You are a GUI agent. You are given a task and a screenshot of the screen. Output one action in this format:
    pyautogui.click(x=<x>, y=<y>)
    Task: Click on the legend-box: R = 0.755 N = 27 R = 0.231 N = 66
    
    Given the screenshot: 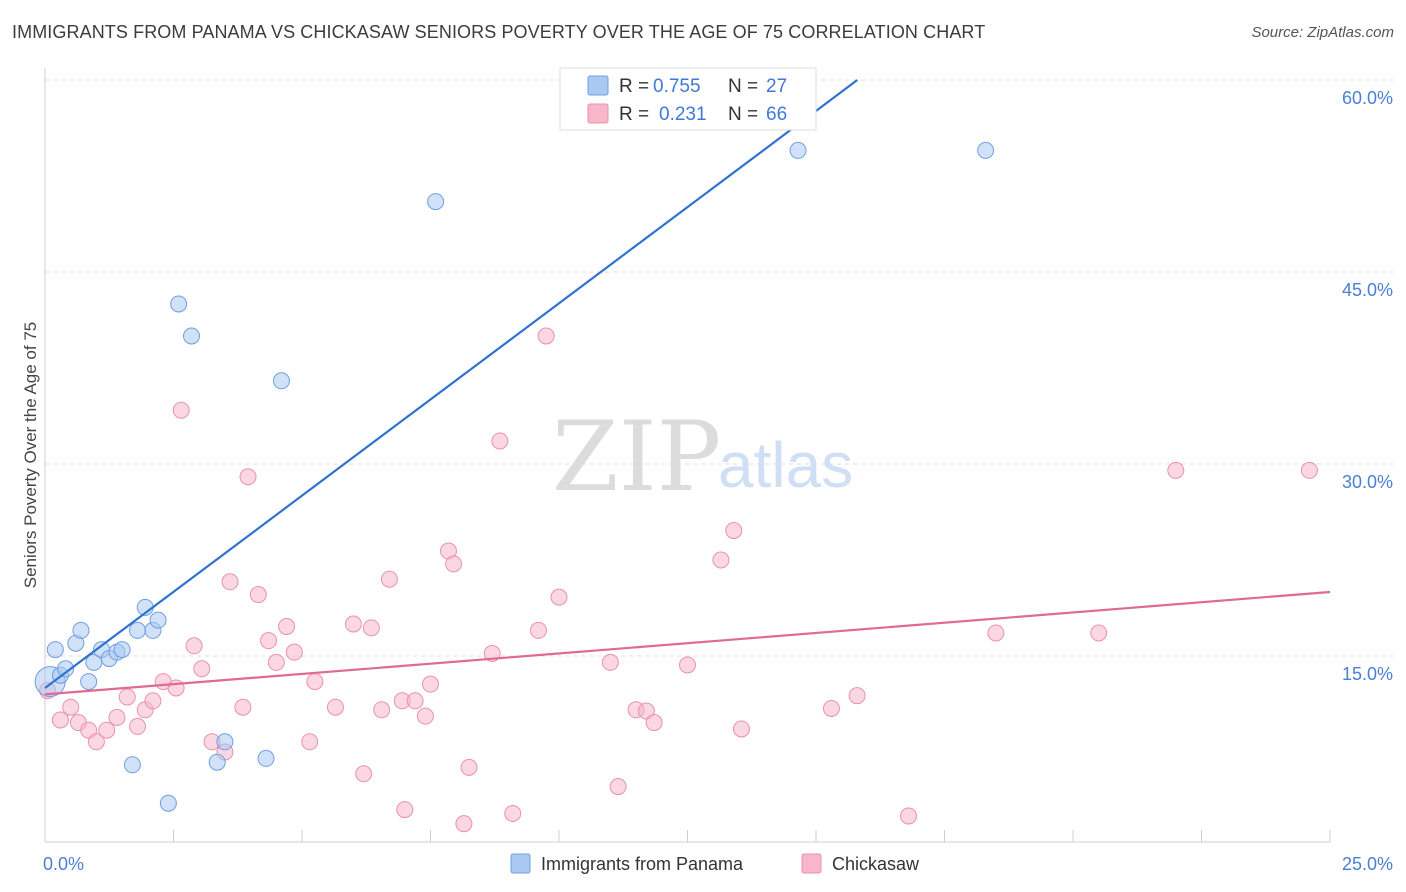 What is the action you would take?
    pyautogui.click(x=688, y=99)
    